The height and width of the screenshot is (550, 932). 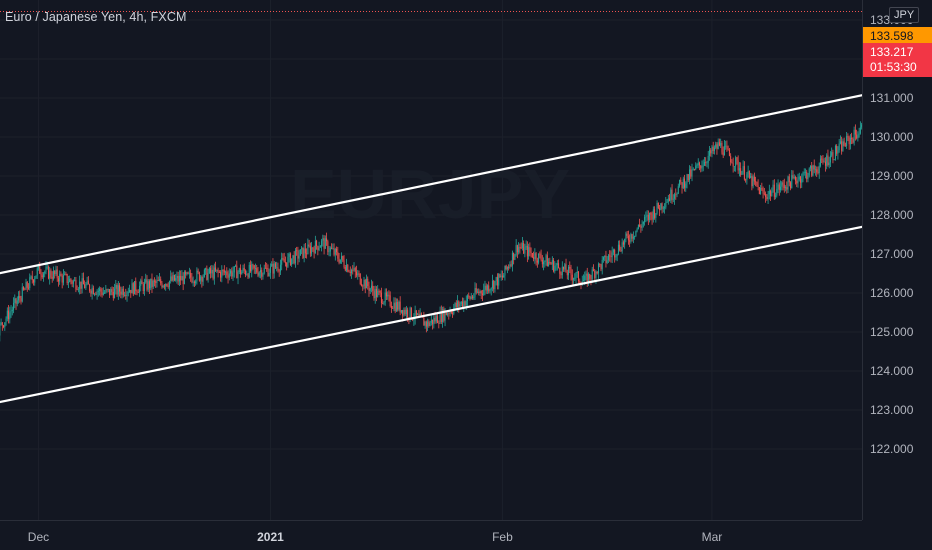 I want to click on currency-button: JPY, so click(x=904, y=15).